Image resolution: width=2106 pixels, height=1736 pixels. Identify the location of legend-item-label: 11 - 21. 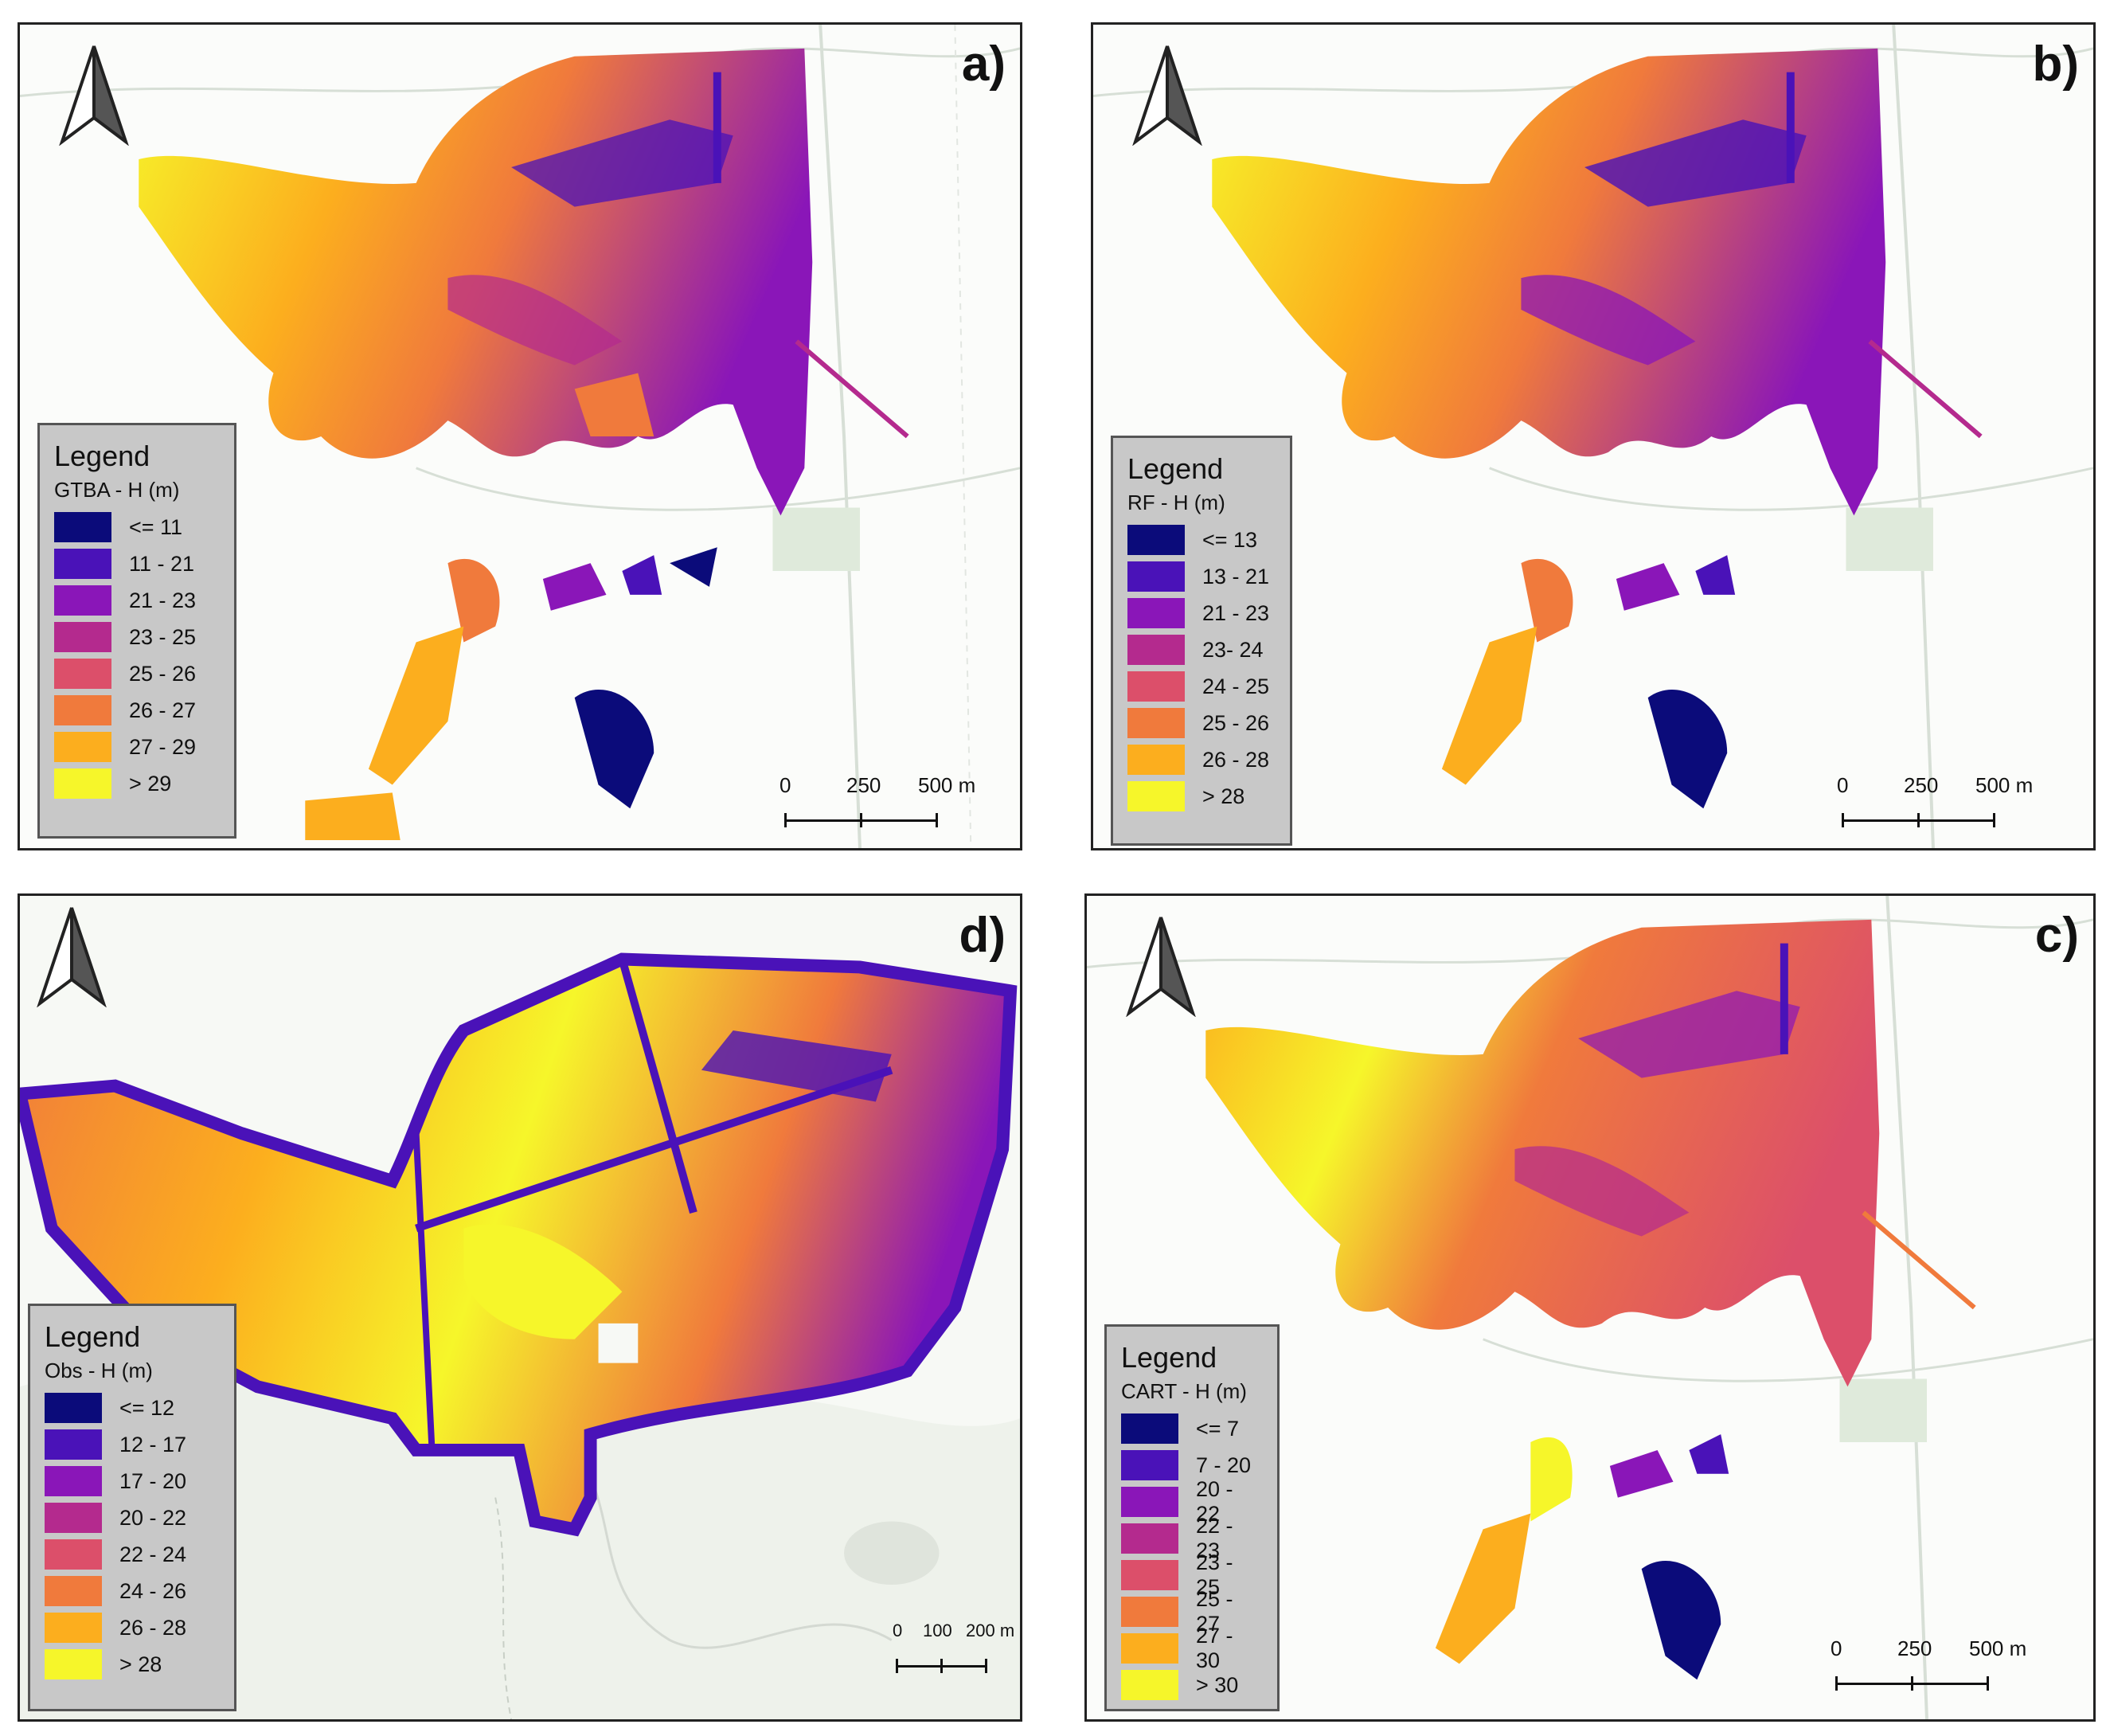
(162, 563).